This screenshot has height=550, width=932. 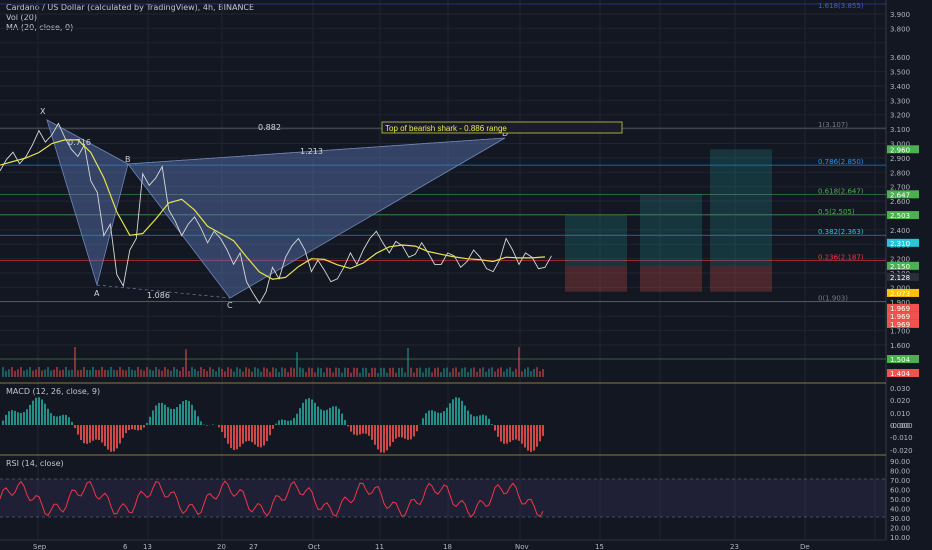 I want to click on time-axis: Sep 6 13 20 27 Oct 11 18 Nov 15 23 De, so click(x=421, y=546).